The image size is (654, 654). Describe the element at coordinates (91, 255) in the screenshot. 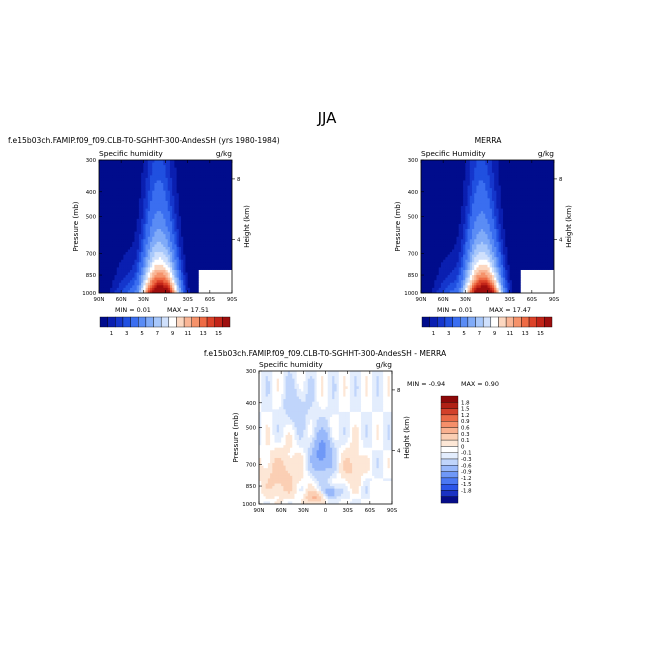

I see `y-tick-label: 700` at that location.